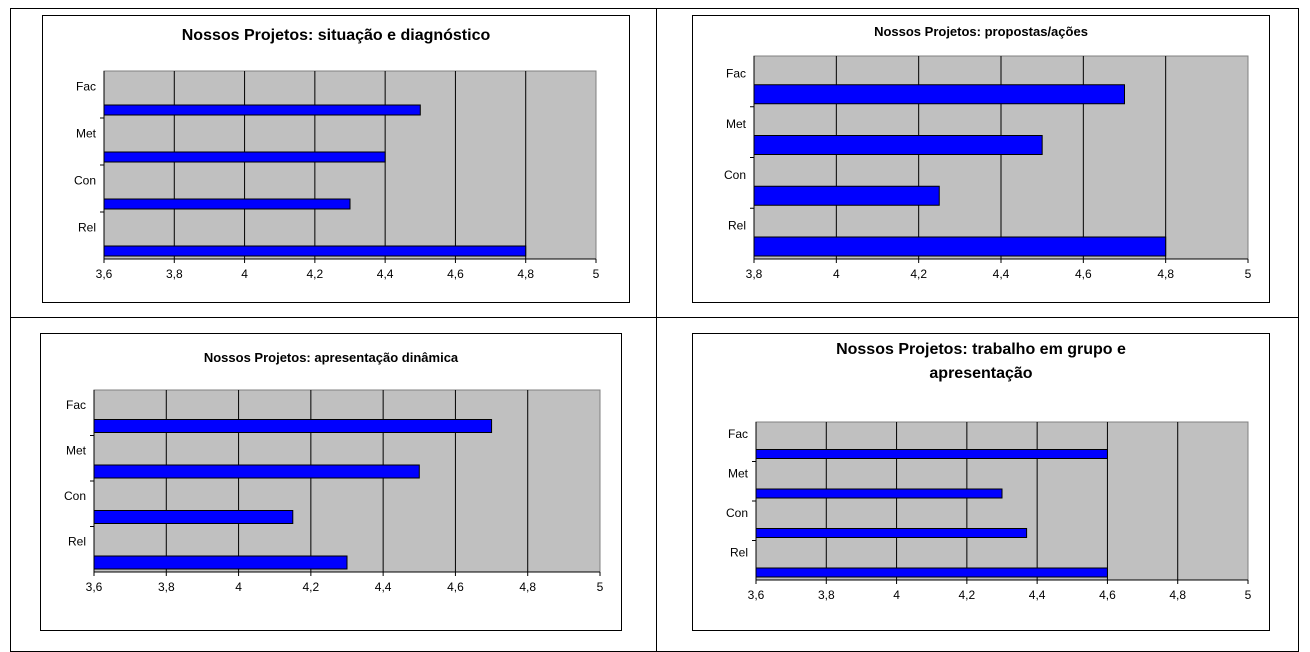  I want to click on chart-title: Nossos Projetos: situação e diagnóstico, so click(336, 35).